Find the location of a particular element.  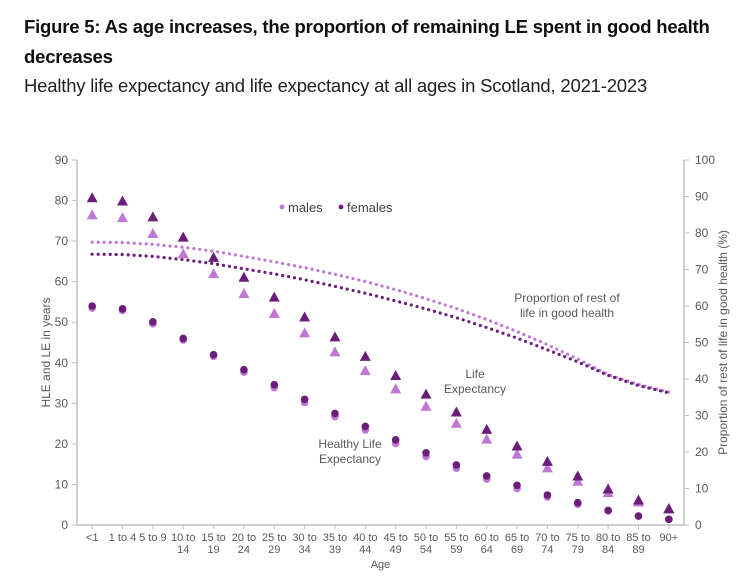

x-tick-label-line: 20 to is located at coordinates (244, 538).